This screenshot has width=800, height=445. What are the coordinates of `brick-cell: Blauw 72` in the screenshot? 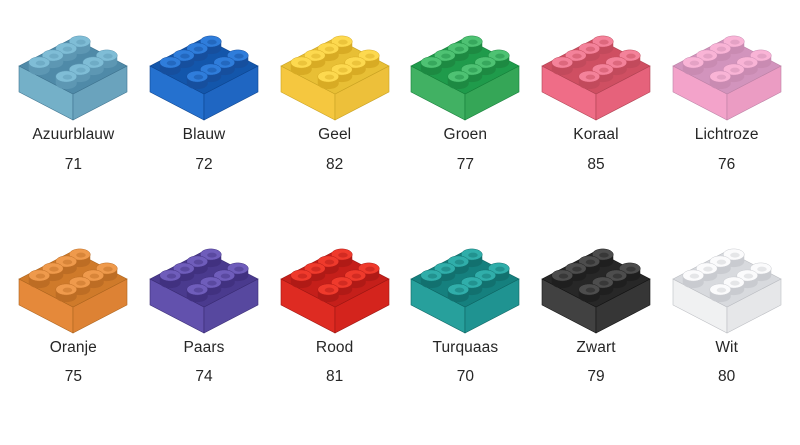 It's located at (204, 120).